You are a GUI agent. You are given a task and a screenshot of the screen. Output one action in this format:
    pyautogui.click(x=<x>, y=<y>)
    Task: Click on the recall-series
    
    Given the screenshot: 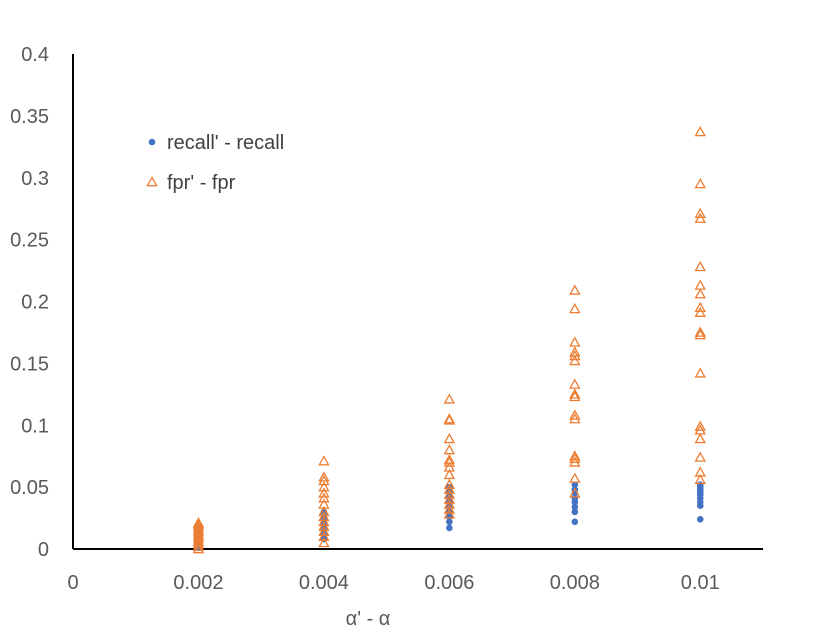 What is the action you would take?
    pyautogui.click(x=449, y=516)
    